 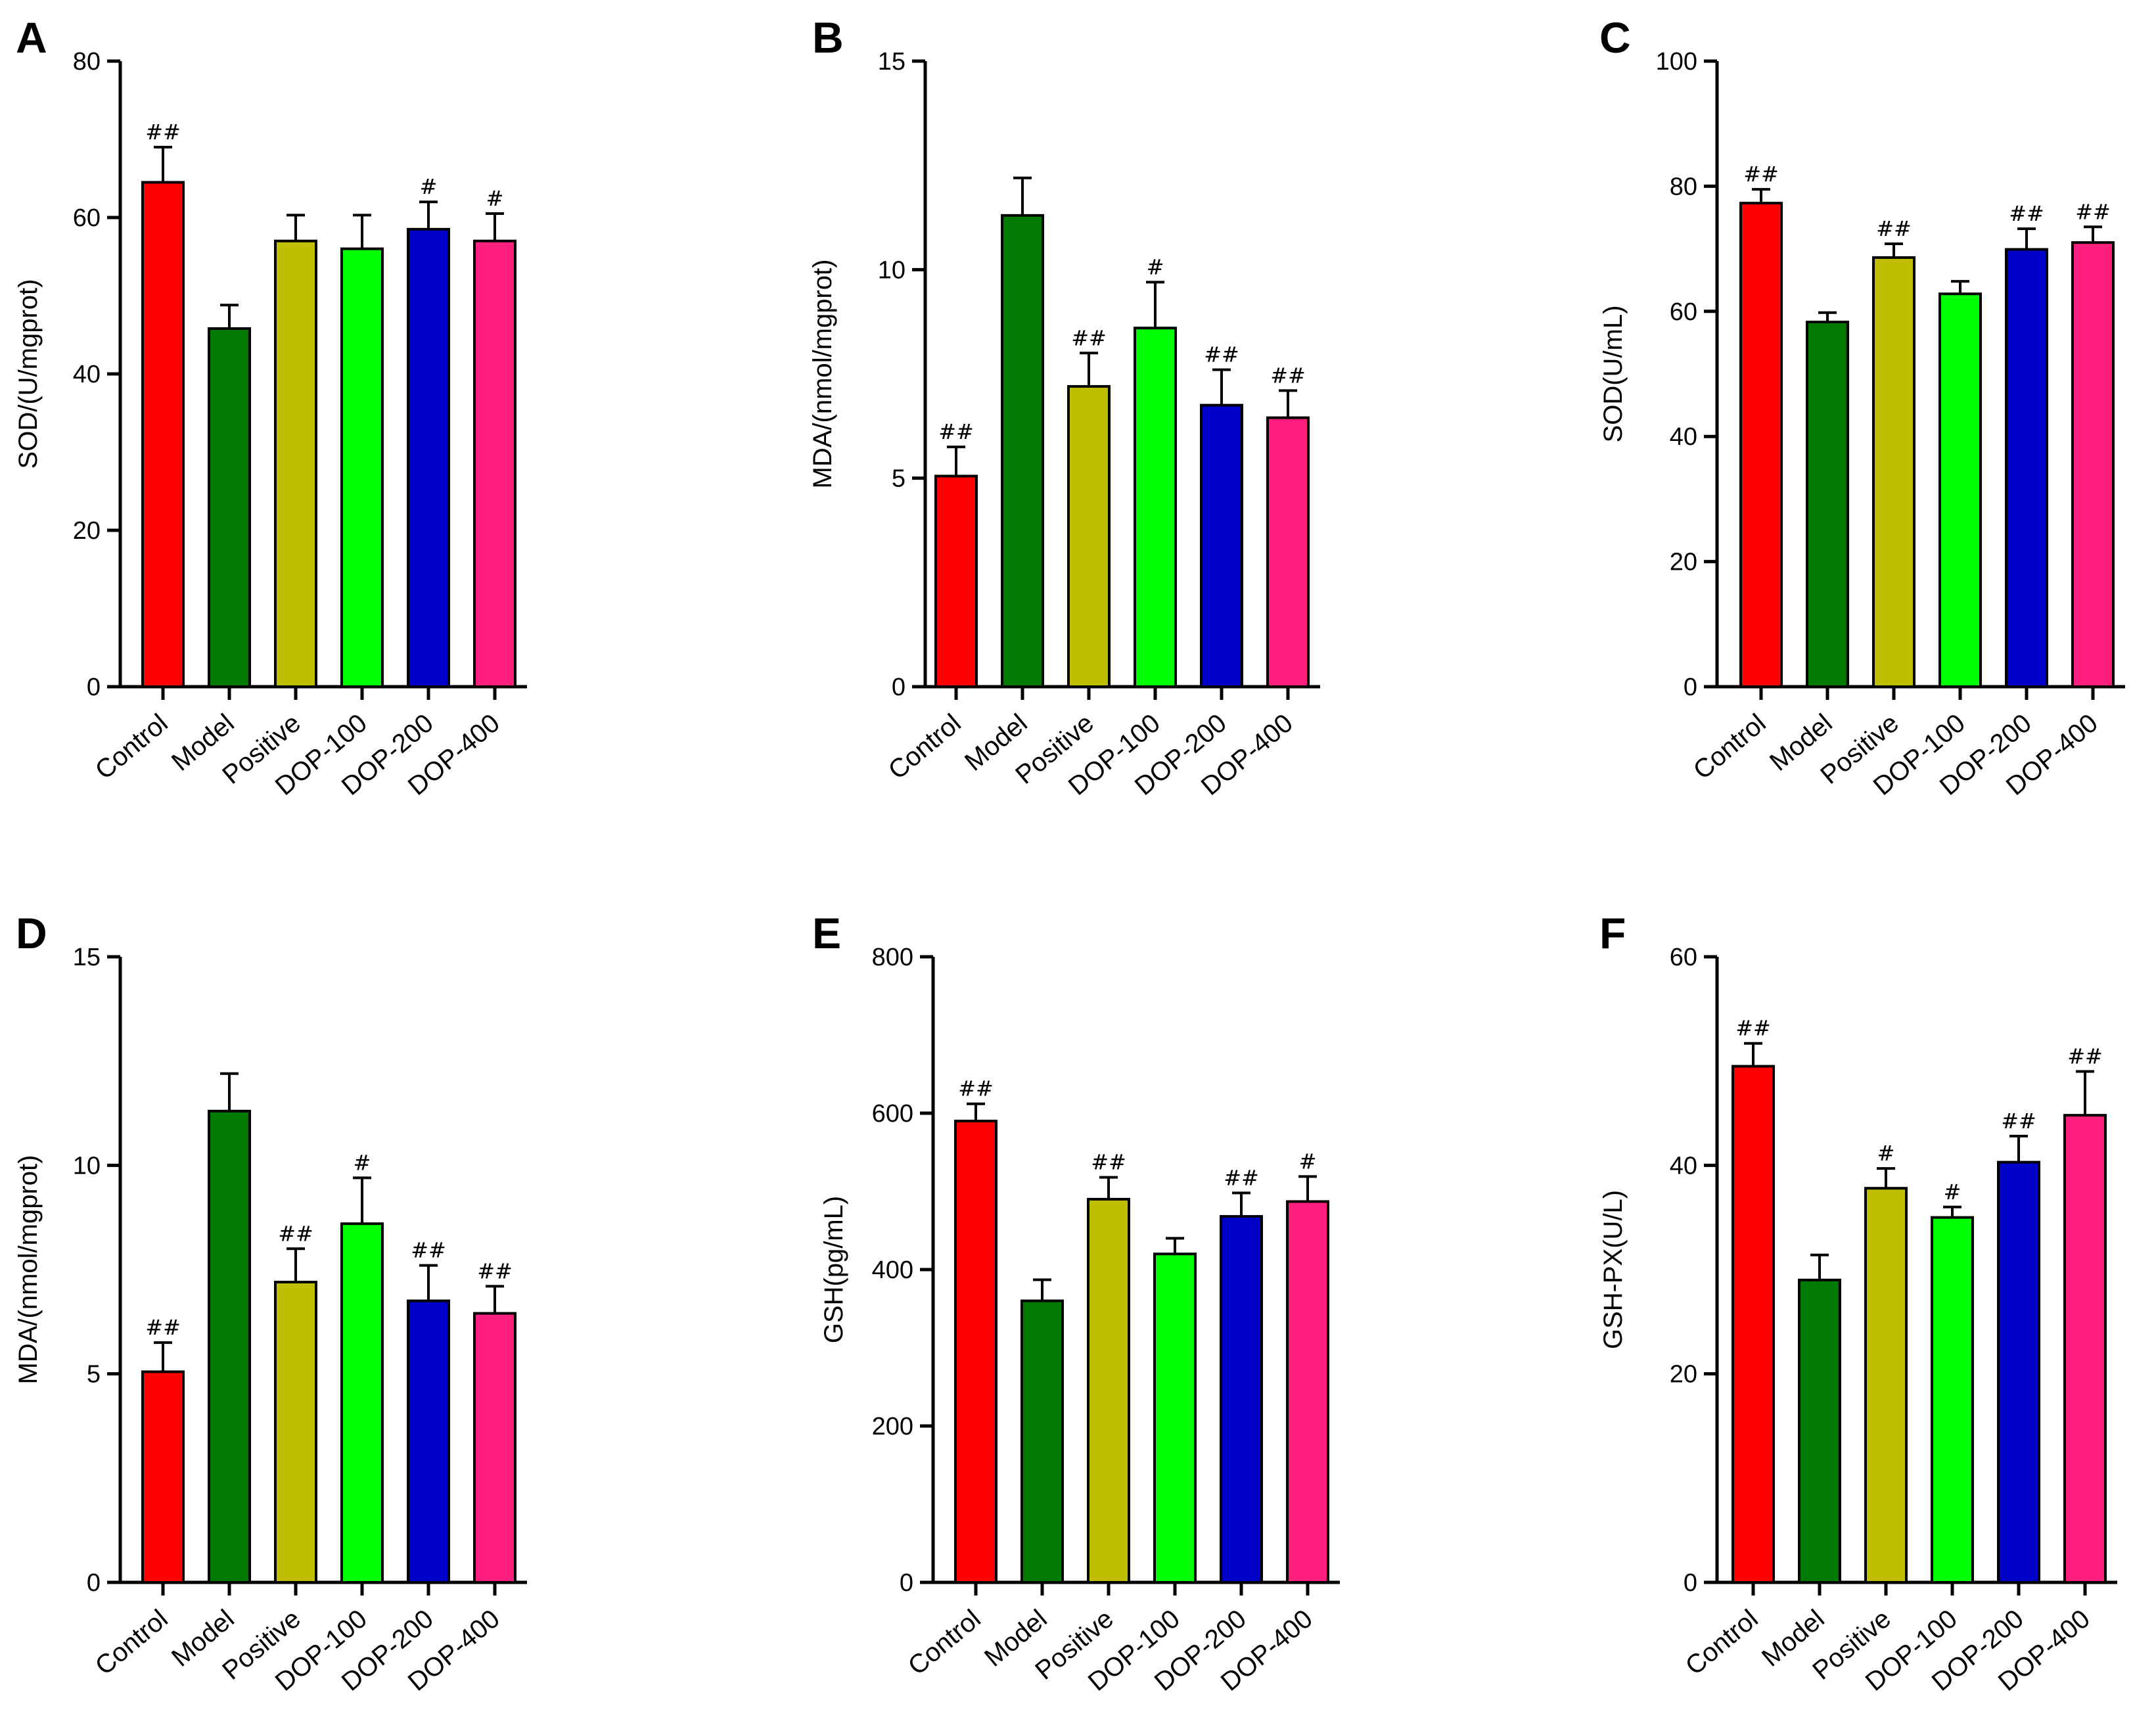 What do you see at coordinates (826, 933) in the screenshot?
I see `panel-letter: E` at bounding box center [826, 933].